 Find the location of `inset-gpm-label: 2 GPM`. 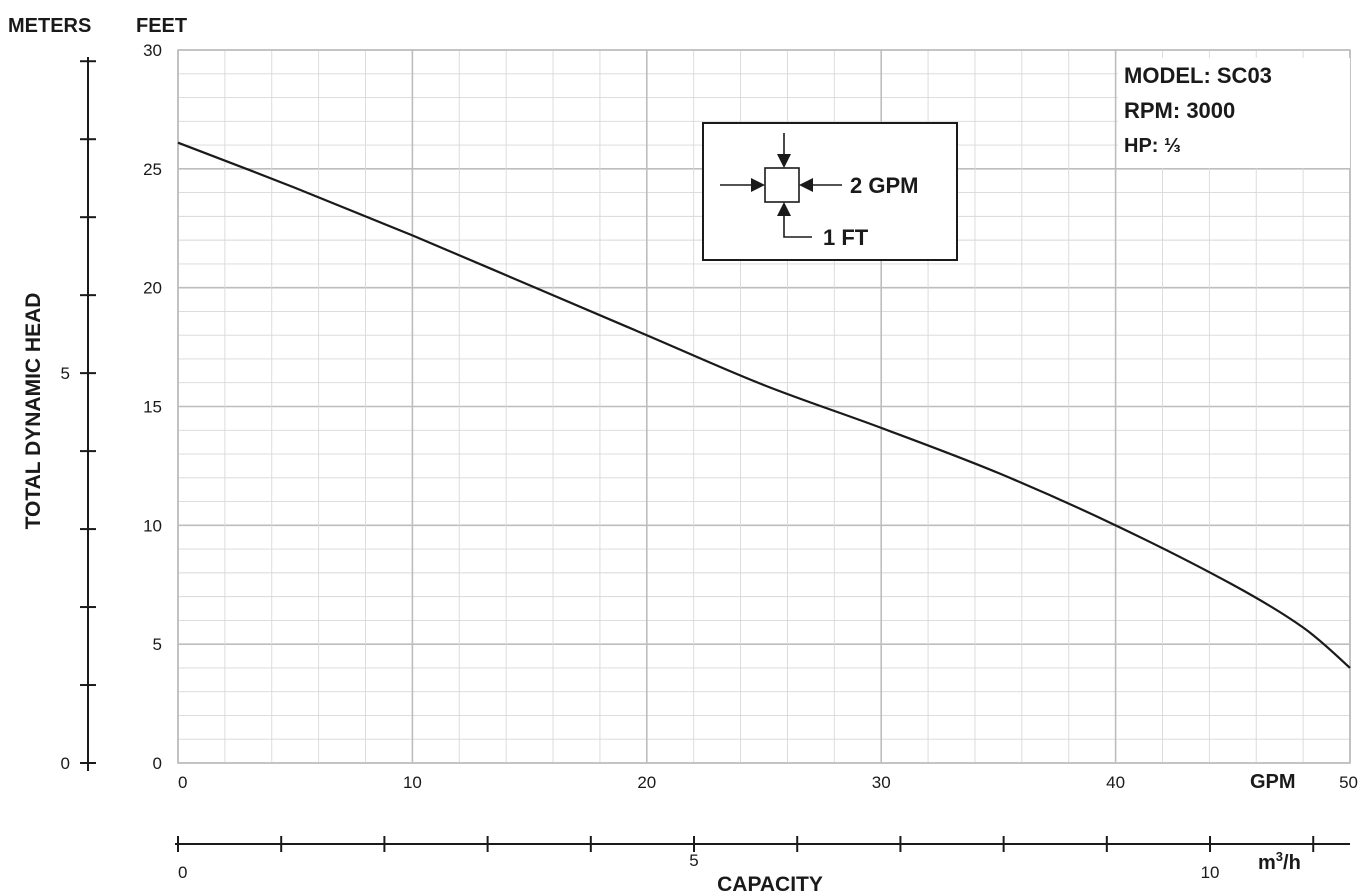

inset-gpm-label: 2 GPM is located at coordinates (884, 185).